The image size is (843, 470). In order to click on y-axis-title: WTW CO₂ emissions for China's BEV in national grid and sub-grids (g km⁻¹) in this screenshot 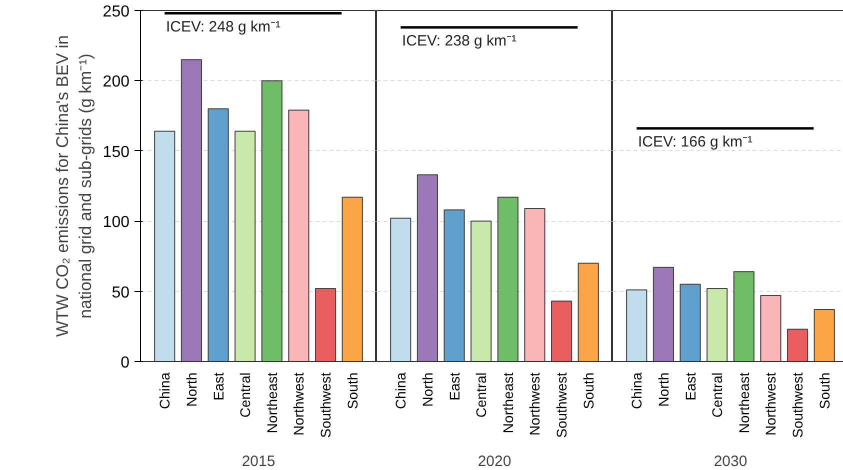, I will do `click(74, 186)`.